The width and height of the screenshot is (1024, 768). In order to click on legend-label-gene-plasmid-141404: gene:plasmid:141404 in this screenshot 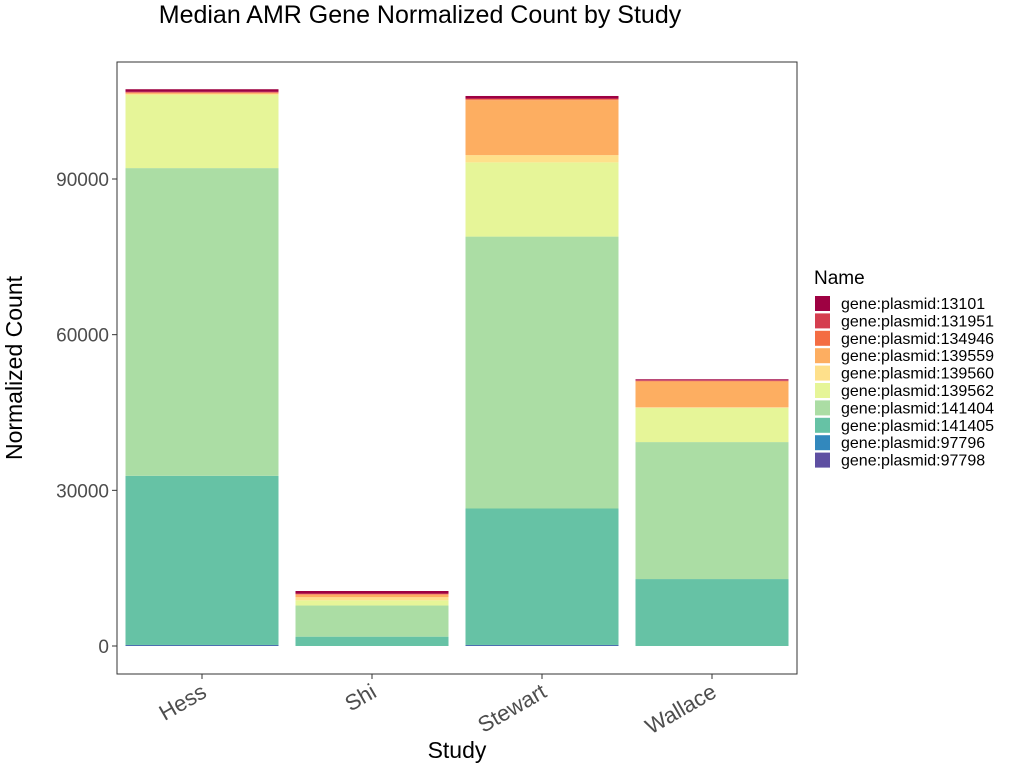, I will do `click(917, 408)`.